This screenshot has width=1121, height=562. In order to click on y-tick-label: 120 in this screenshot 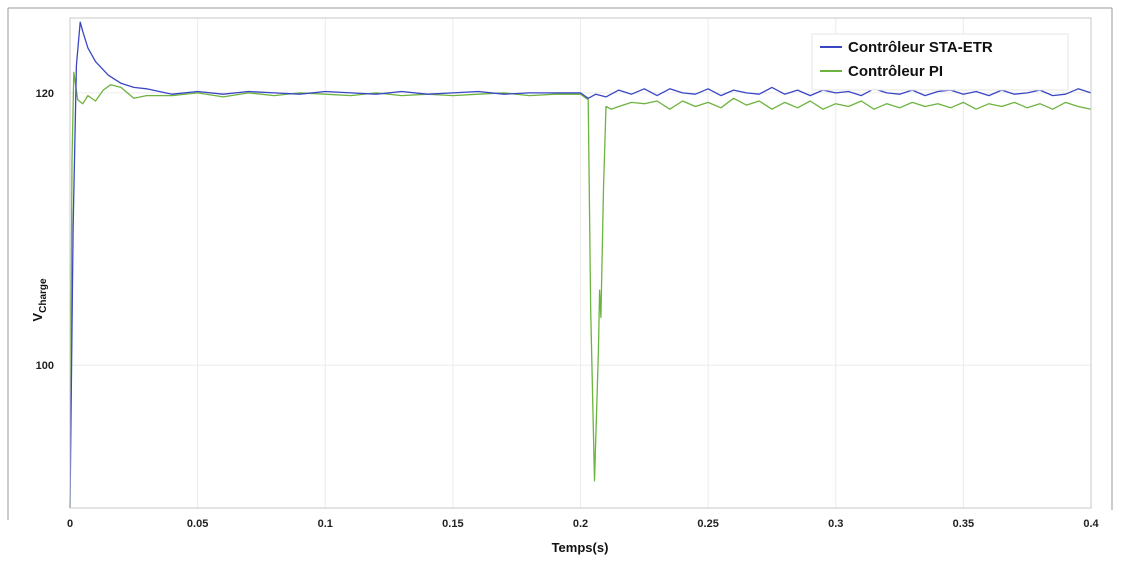, I will do `click(45, 94)`.